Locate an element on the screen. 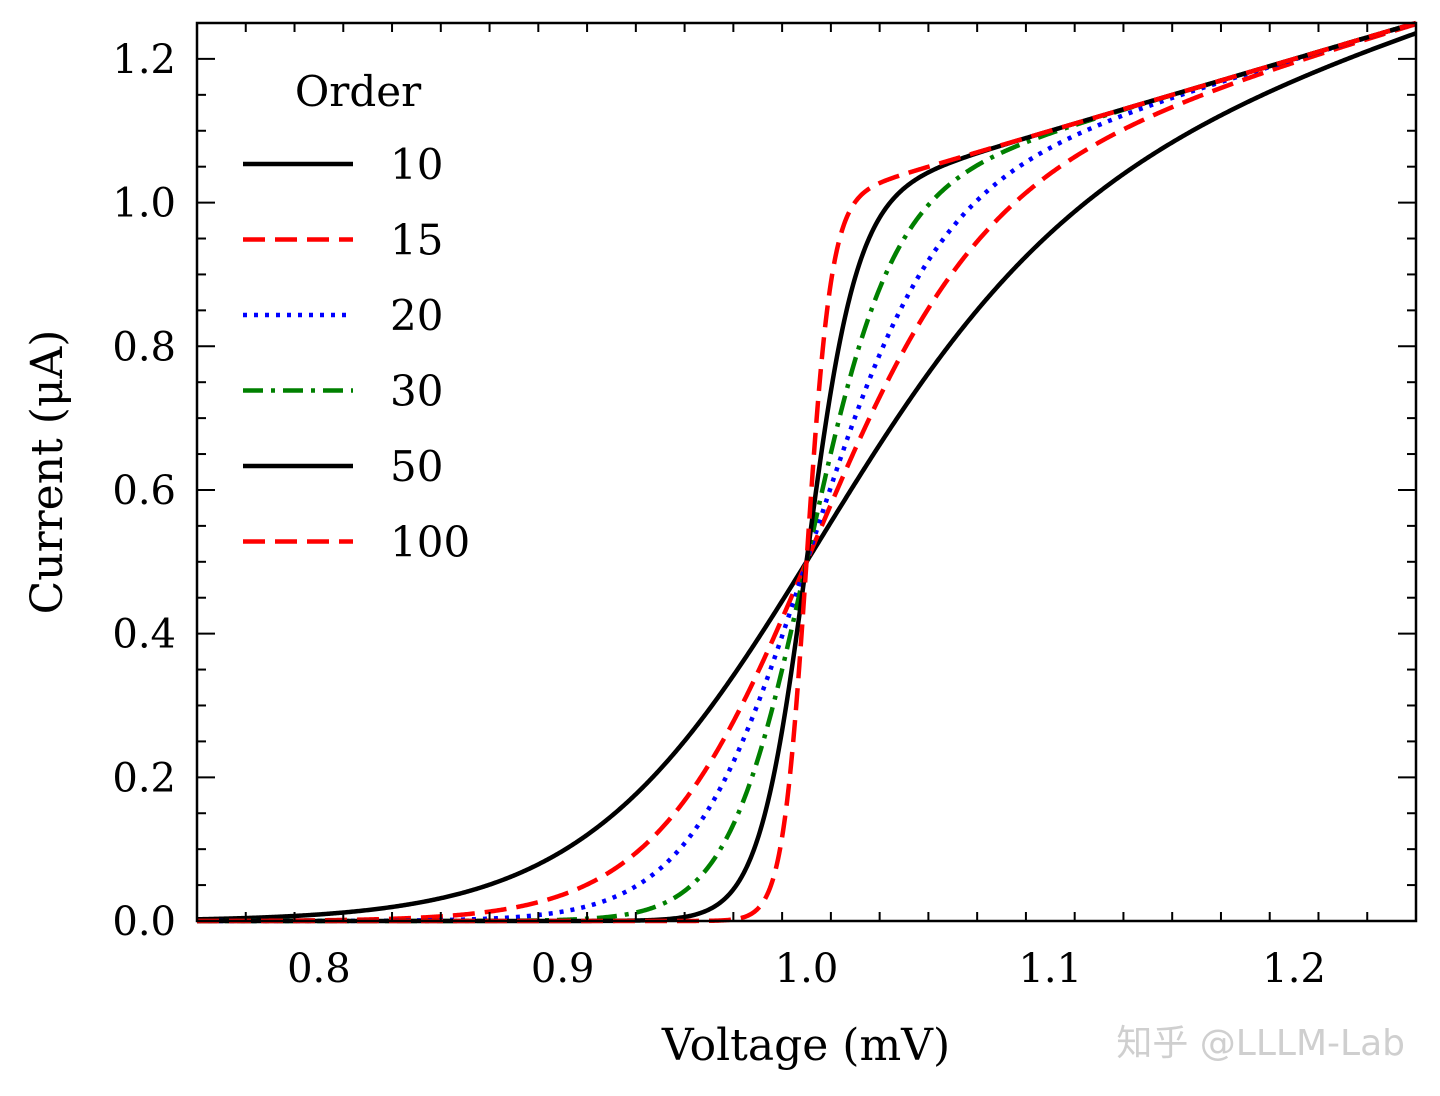  y-tick-label: 1.0 is located at coordinates (144, 204).